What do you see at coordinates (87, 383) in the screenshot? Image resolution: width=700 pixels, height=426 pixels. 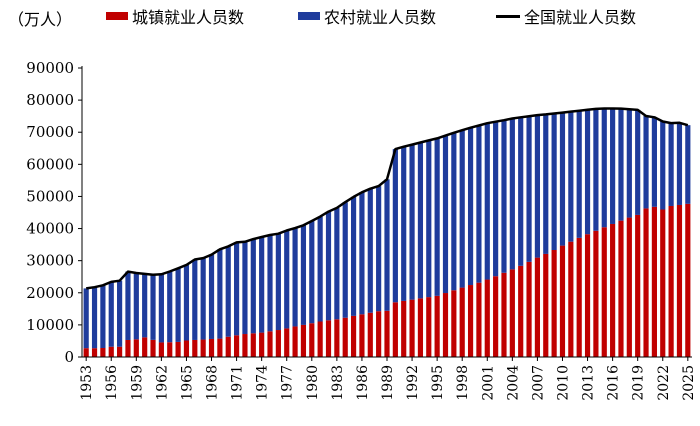 I see `x-tick-label: 1953` at bounding box center [87, 383].